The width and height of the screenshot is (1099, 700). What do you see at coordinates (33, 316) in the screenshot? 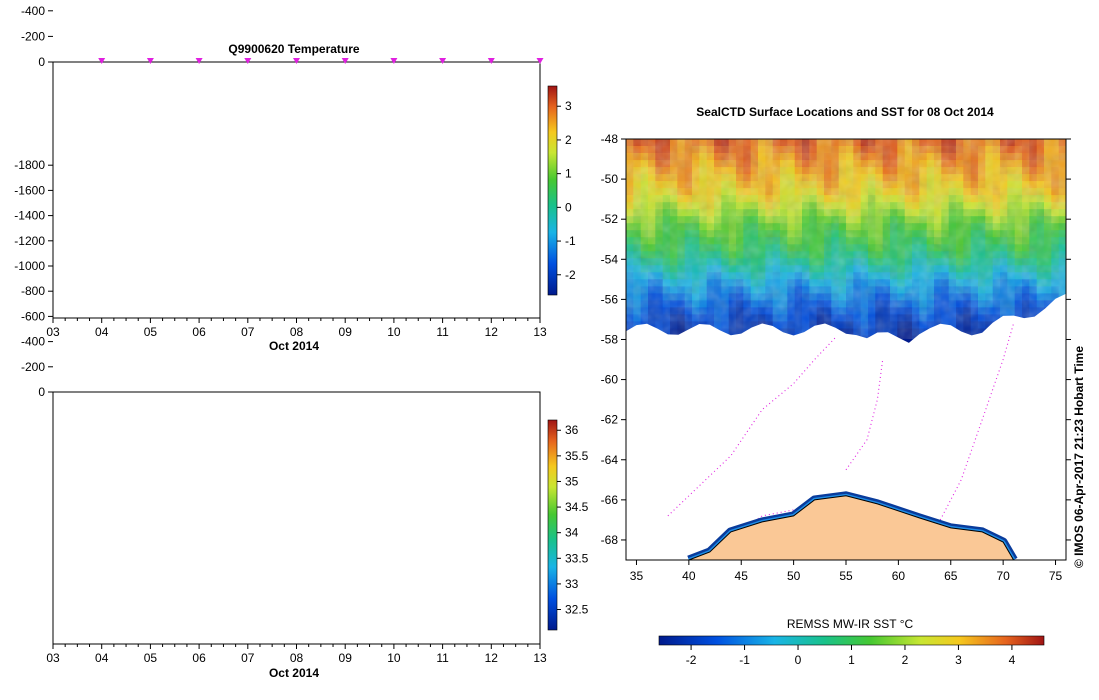
I see `y-tick-label: -600` at bounding box center [33, 316].